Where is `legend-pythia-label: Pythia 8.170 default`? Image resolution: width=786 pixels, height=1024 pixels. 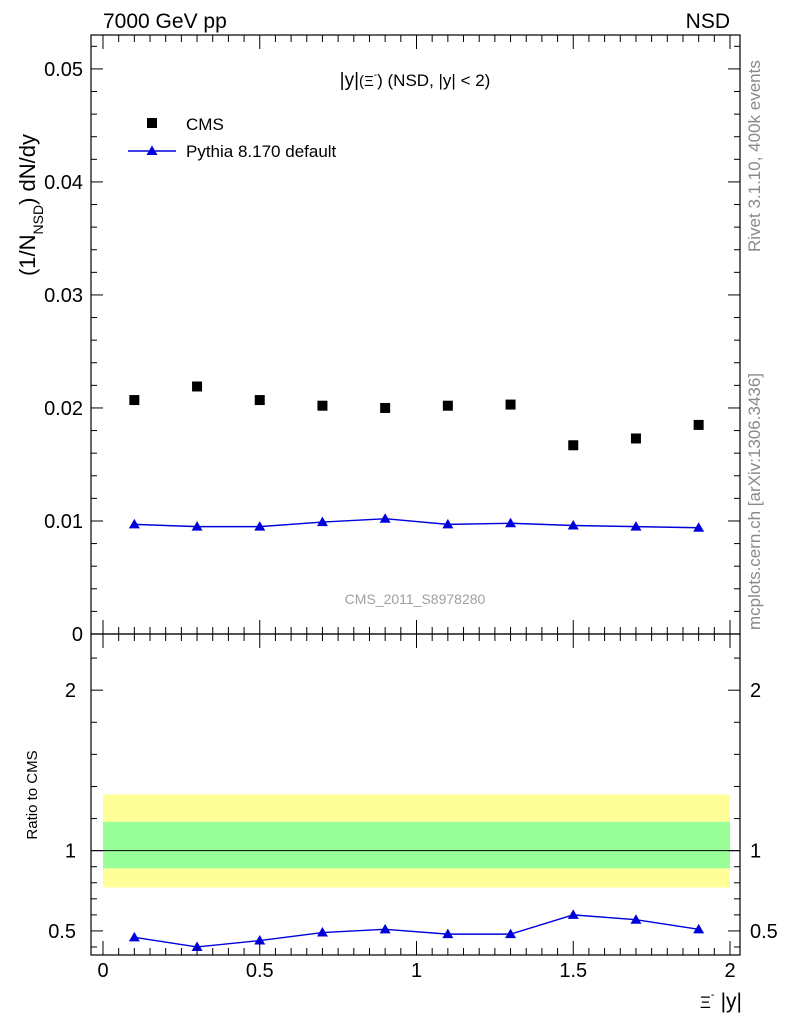 legend-pythia-label: Pythia 8.170 default is located at coordinates (261, 151).